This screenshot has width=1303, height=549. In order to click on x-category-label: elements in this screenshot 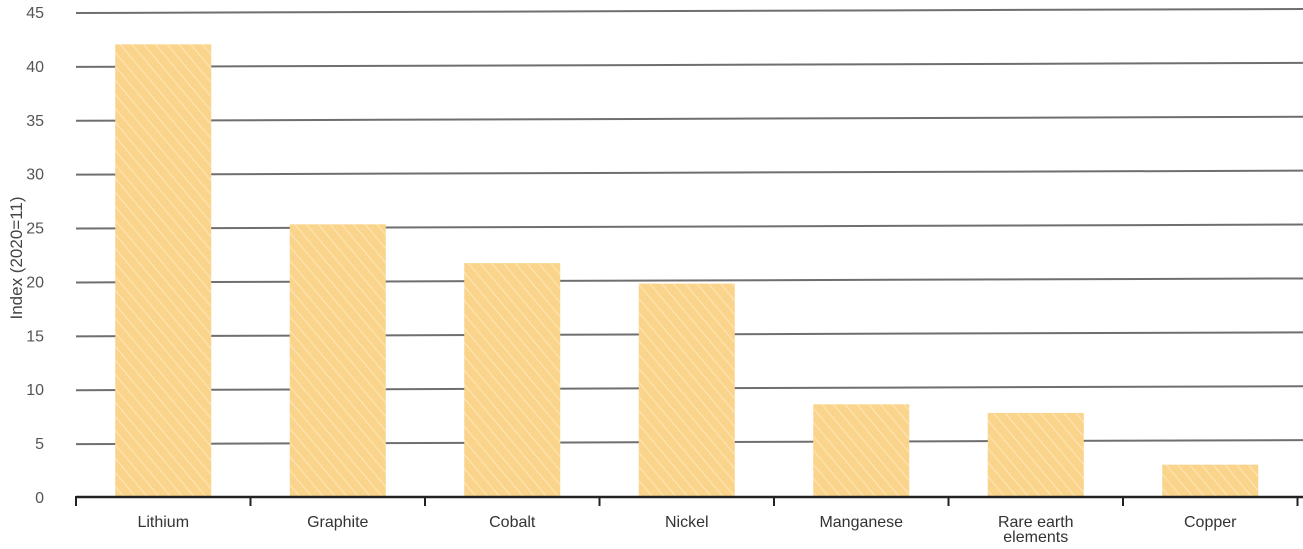, I will do `click(1035, 537)`.